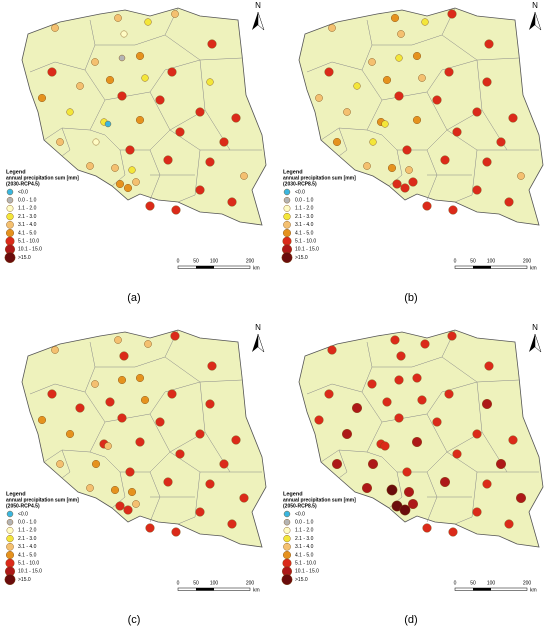  Describe the element at coordinates (491, 261) in the screenshot. I see `scale-label: 100` at that location.